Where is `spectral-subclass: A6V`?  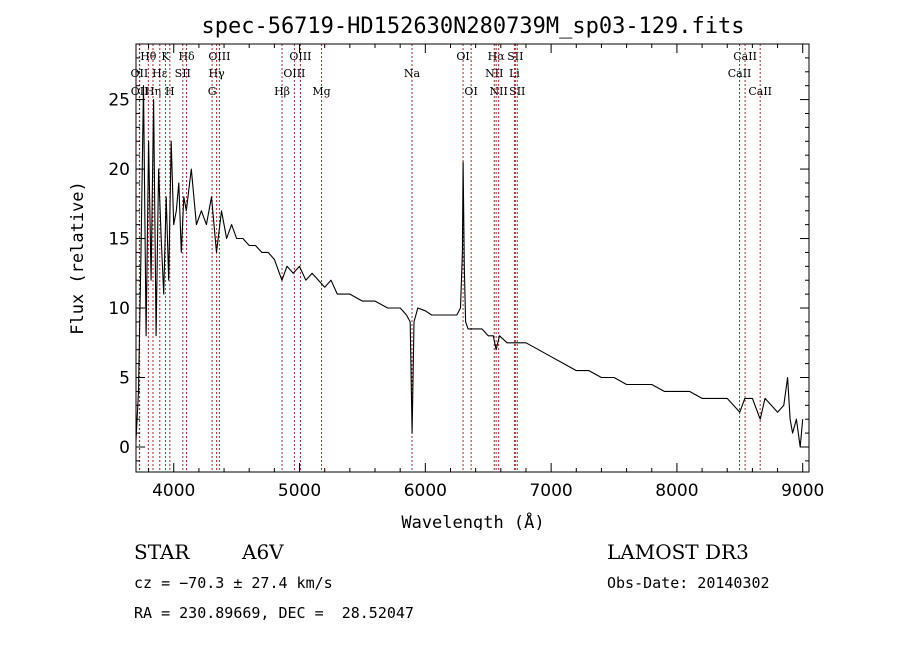
spectral-subclass: A6V is located at coordinates (263, 552).